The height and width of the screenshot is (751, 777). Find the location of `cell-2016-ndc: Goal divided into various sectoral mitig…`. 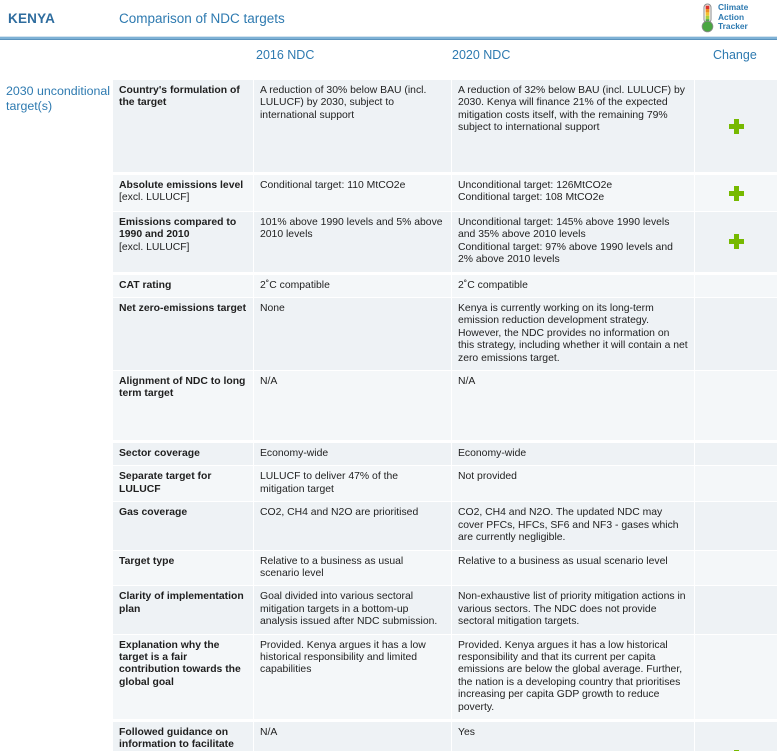

cell-2016-ndc: Goal divided into various sectoral mitig… is located at coordinates (353, 610).